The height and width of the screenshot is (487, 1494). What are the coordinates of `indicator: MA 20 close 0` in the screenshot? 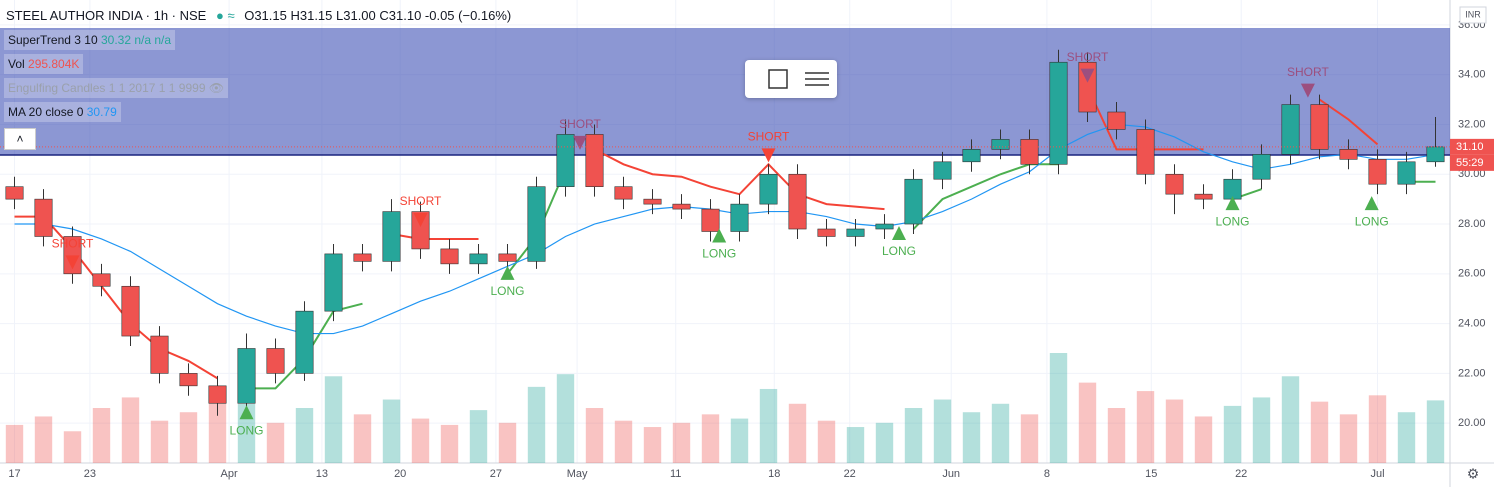 It's located at (46, 112).